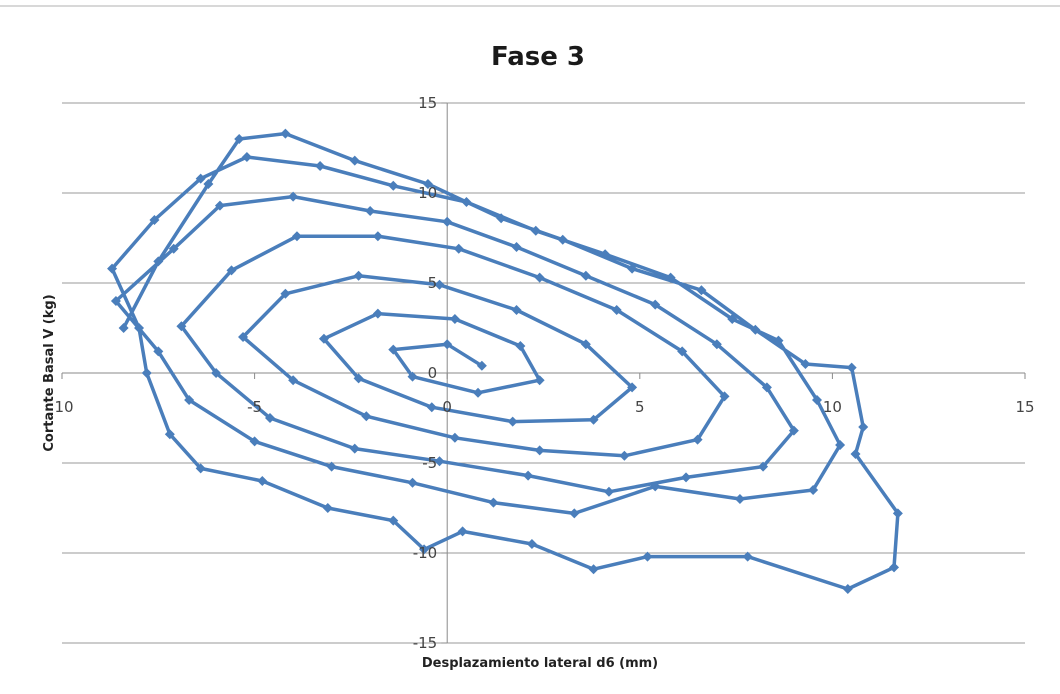  Describe the element at coordinates (427, 193) in the screenshot. I see `y-tick-label: 10` at that location.